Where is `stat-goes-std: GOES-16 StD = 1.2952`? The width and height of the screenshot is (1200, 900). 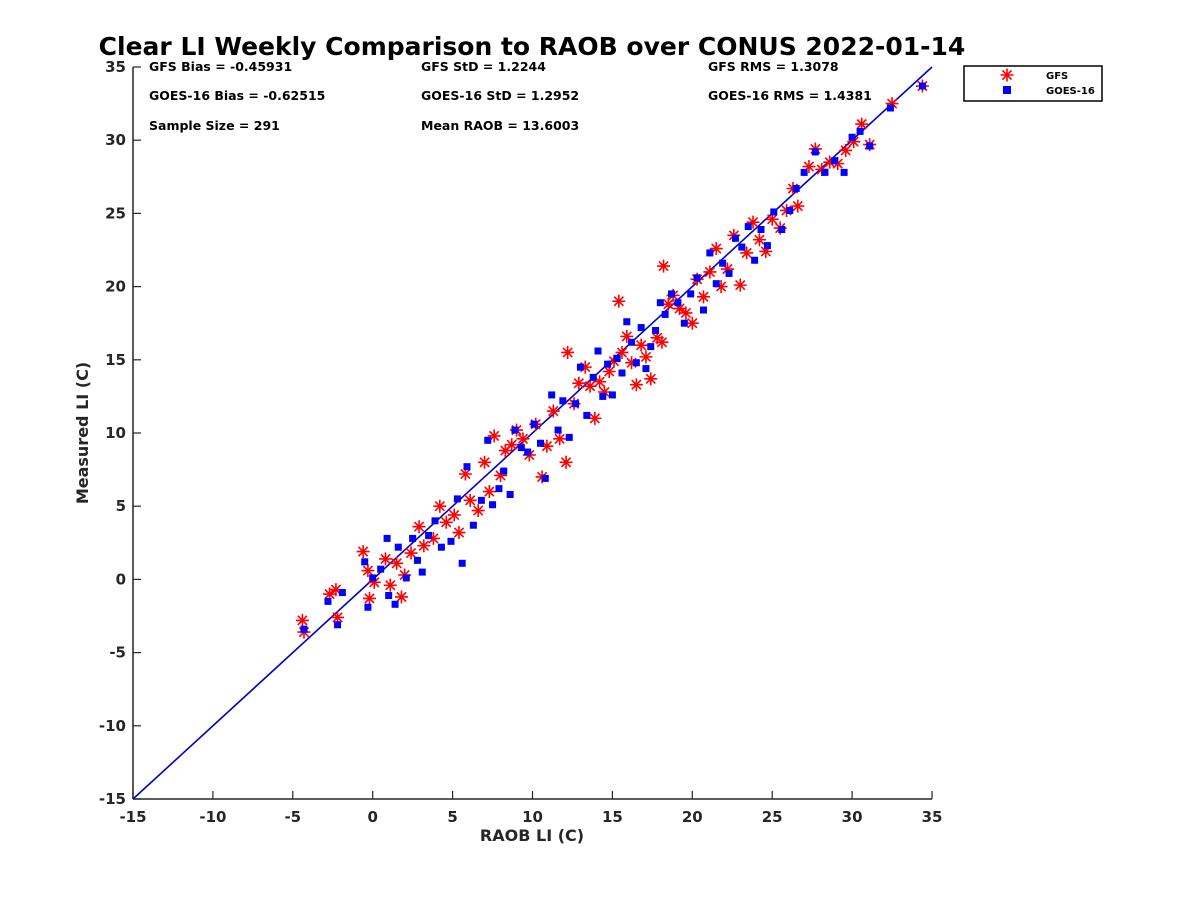 stat-goes-std: GOES-16 StD = 1.2952 is located at coordinates (500, 95).